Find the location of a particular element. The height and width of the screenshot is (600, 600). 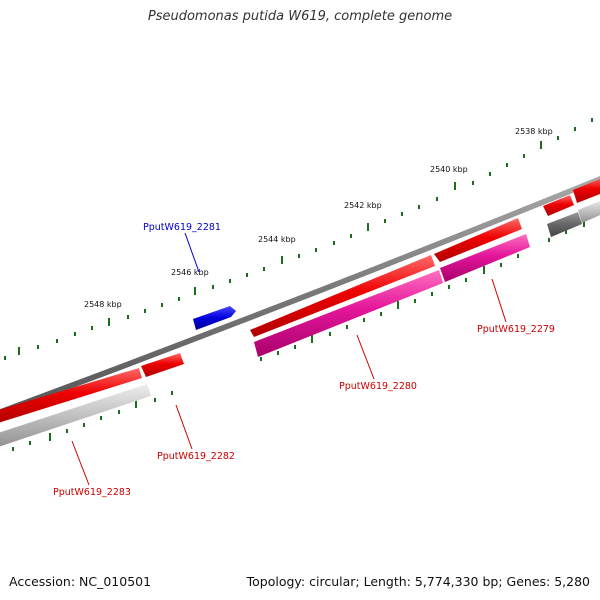

label-PputW619_2279: PputW619_2279 is located at coordinates (516, 329).